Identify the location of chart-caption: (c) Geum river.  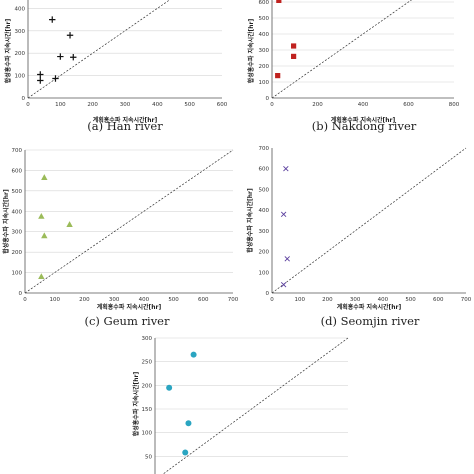
(127, 321).